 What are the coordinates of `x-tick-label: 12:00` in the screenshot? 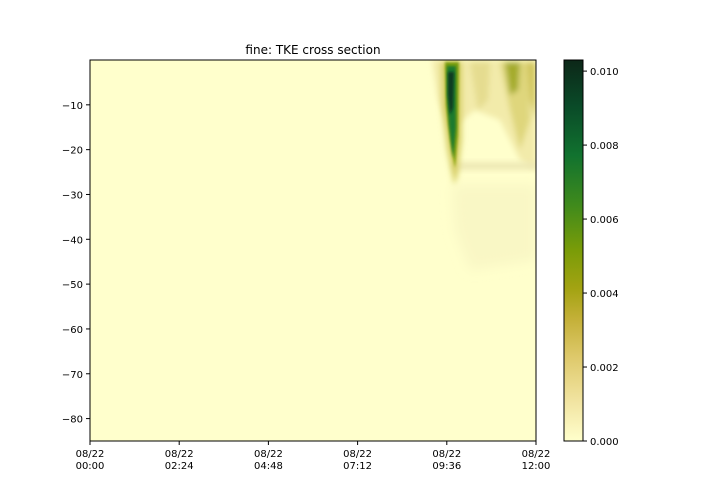 It's located at (536, 466).